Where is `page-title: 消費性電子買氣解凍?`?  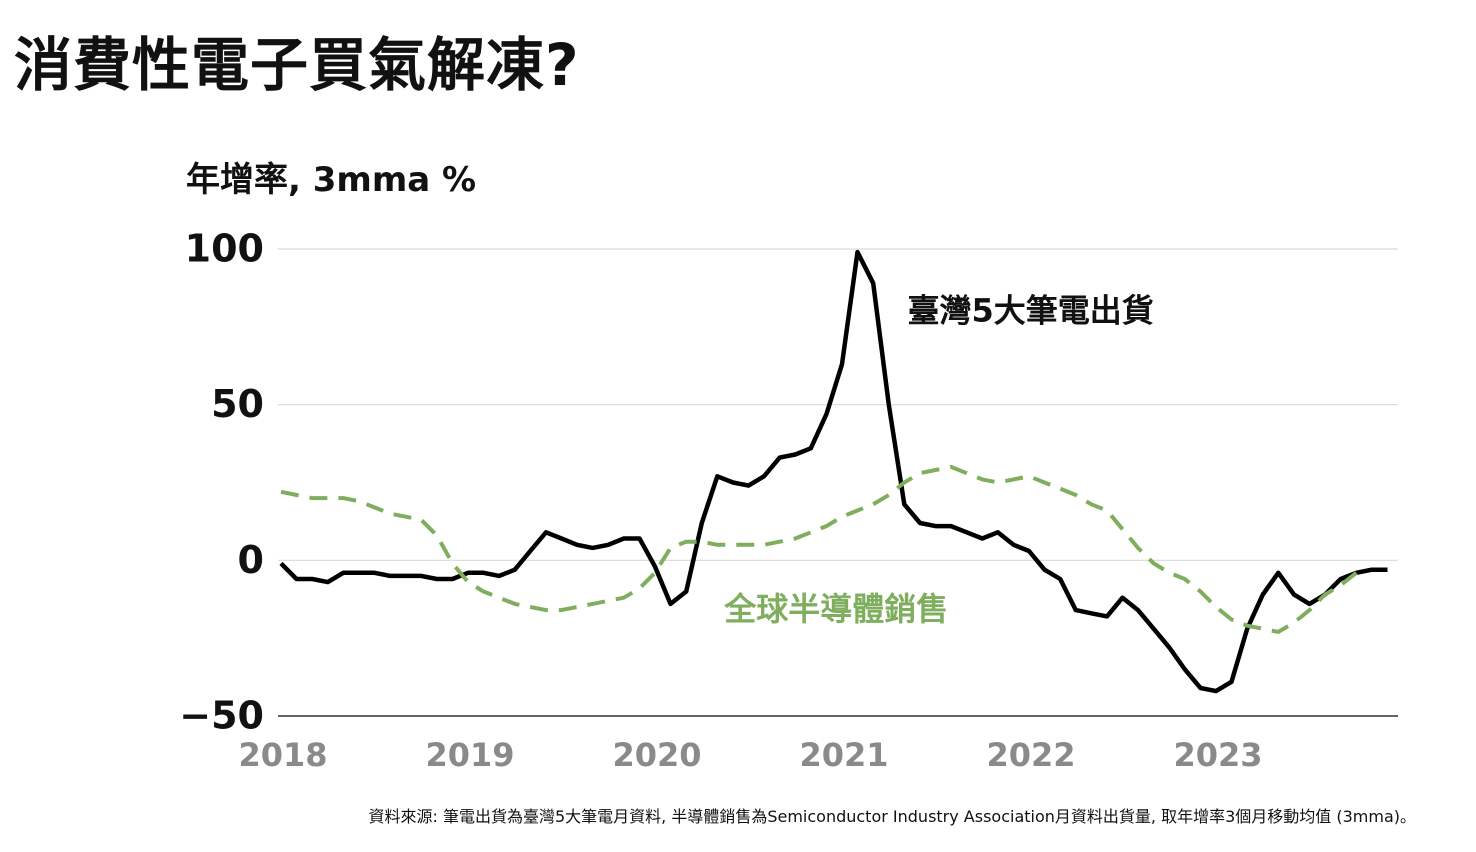
page-title: 消費性電子買氣解凍? is located at coordinates (297, 65).